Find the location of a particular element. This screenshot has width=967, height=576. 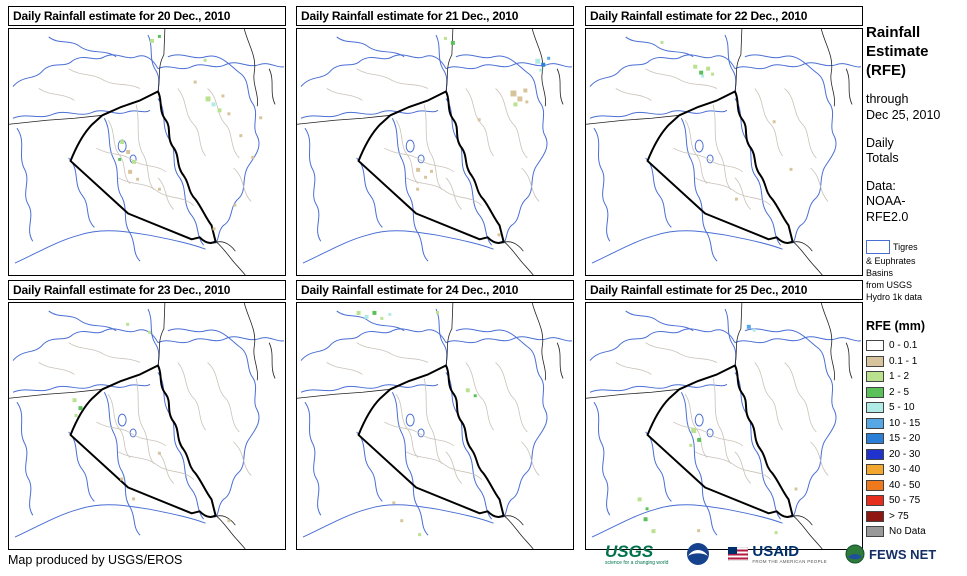

legend-item: 10 - 15 is located at coordinates (915, 424).